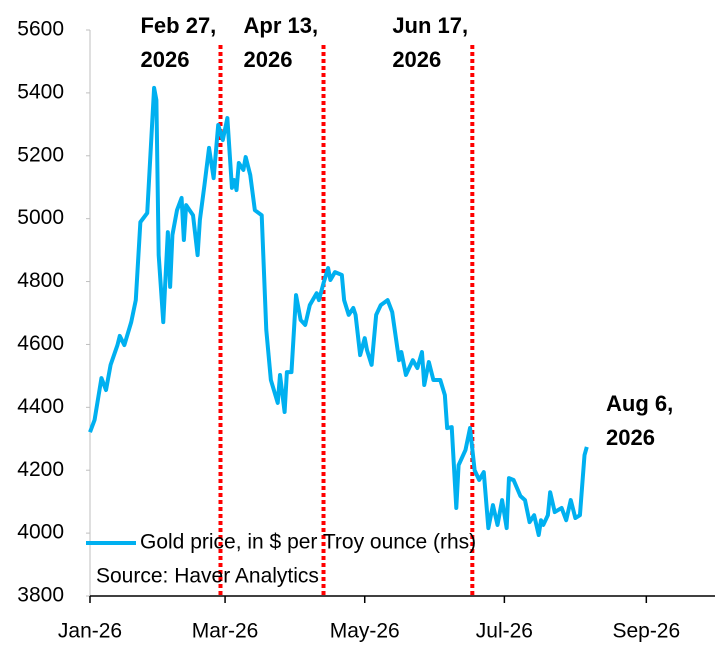 The image size is (721, 657). What do you see at coordinates (207, 576) in the screenshot?
I see `source: Source: Haver Analytics` at bounding box center [207, 576].